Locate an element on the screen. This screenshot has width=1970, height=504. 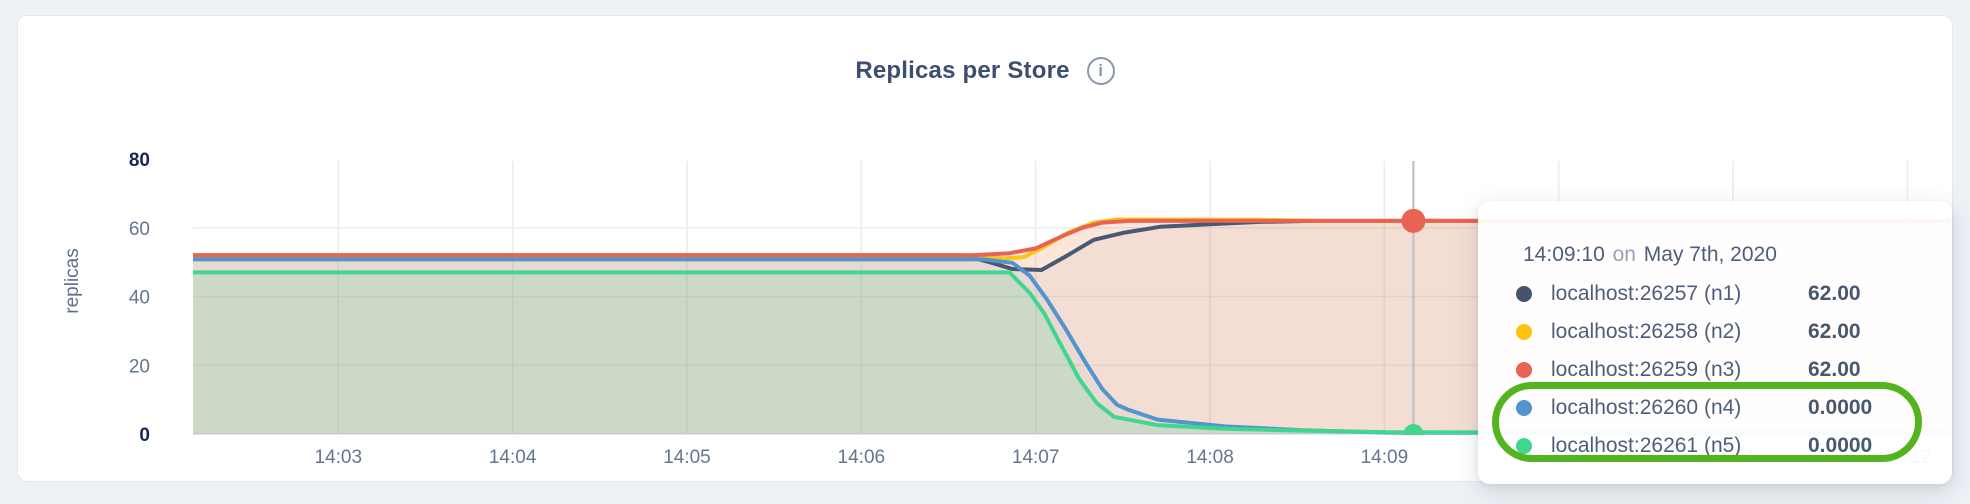
tooltip-date: May 7th, 2020 is located at coordinates (1710, 254).